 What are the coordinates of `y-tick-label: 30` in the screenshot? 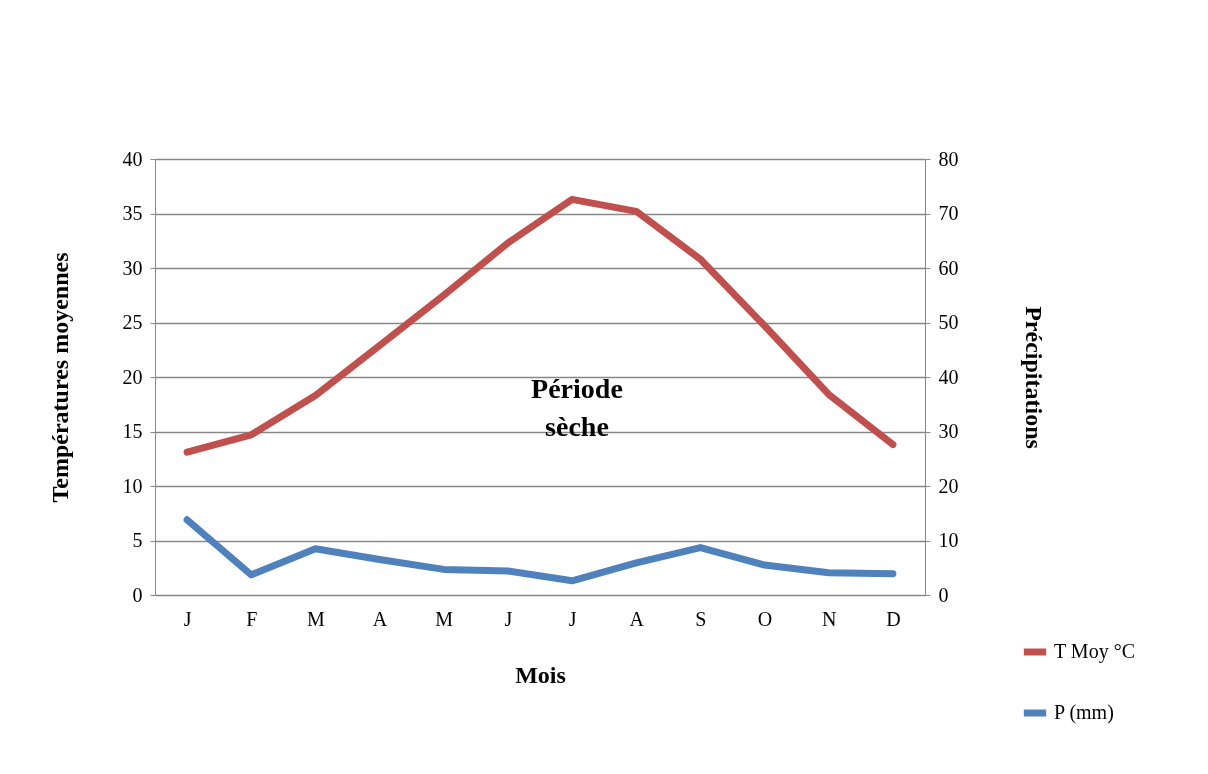 It's located at (132, 267).